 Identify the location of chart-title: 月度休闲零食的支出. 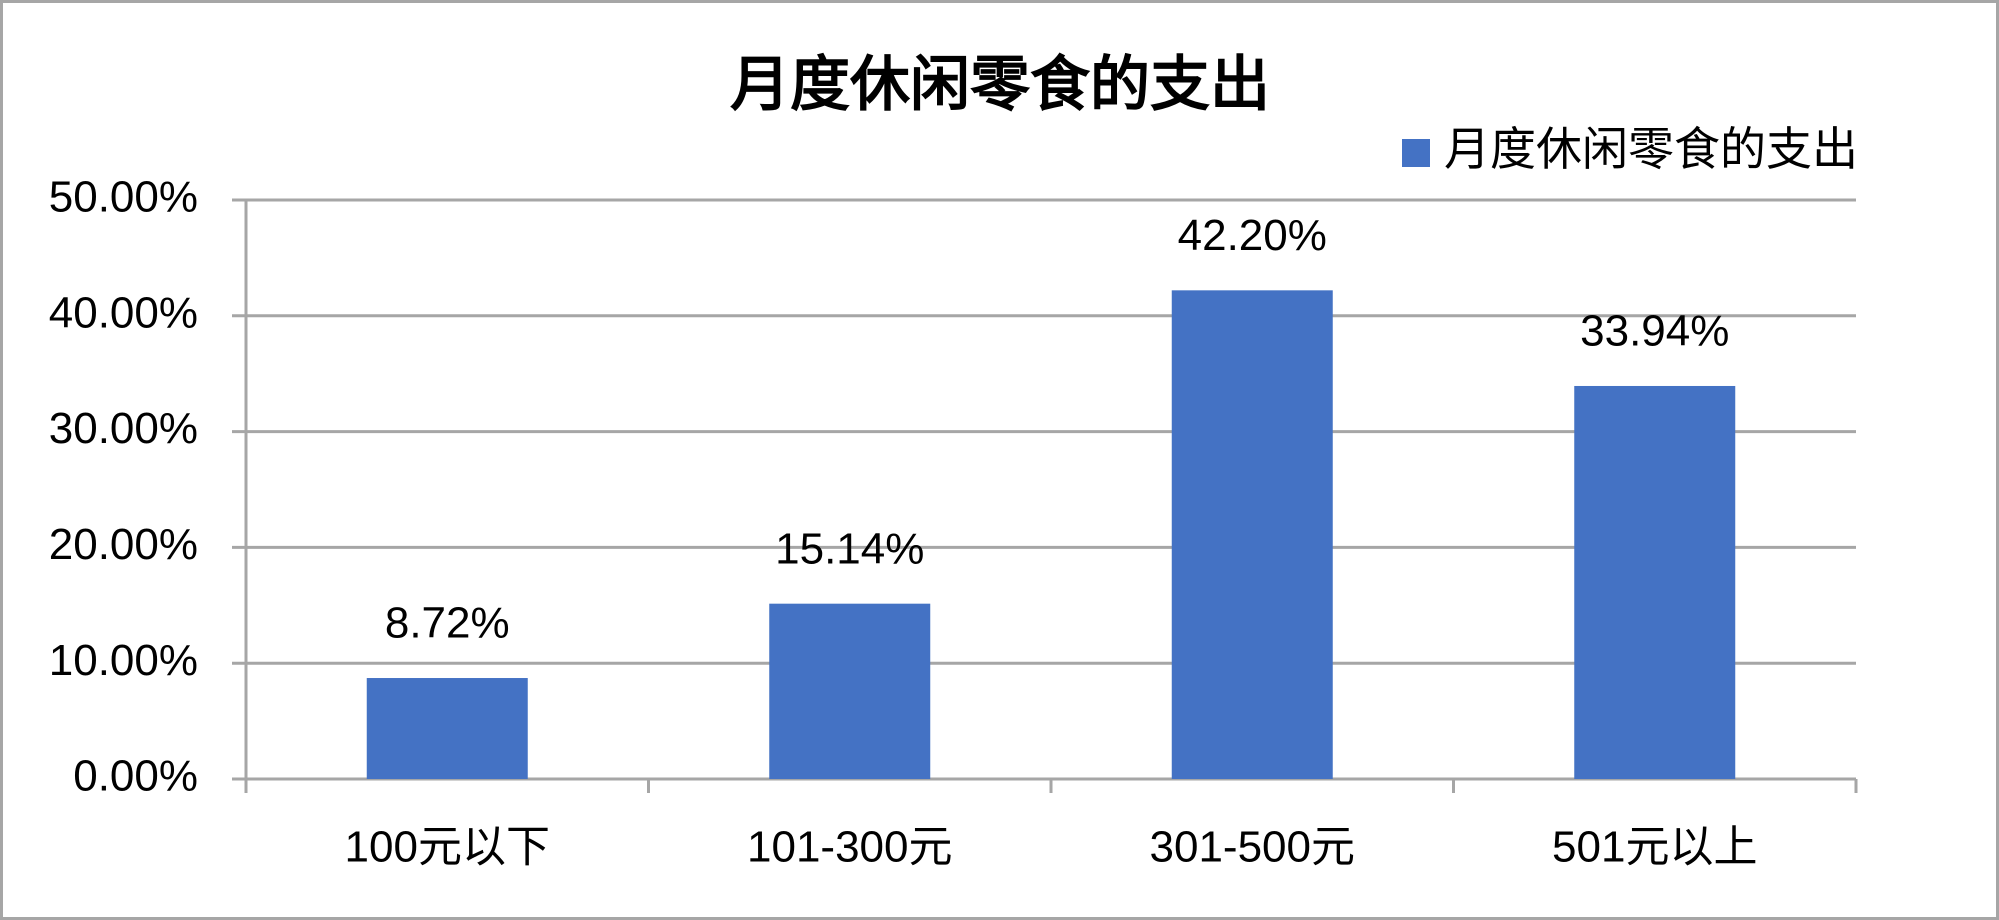
(1000, 84).